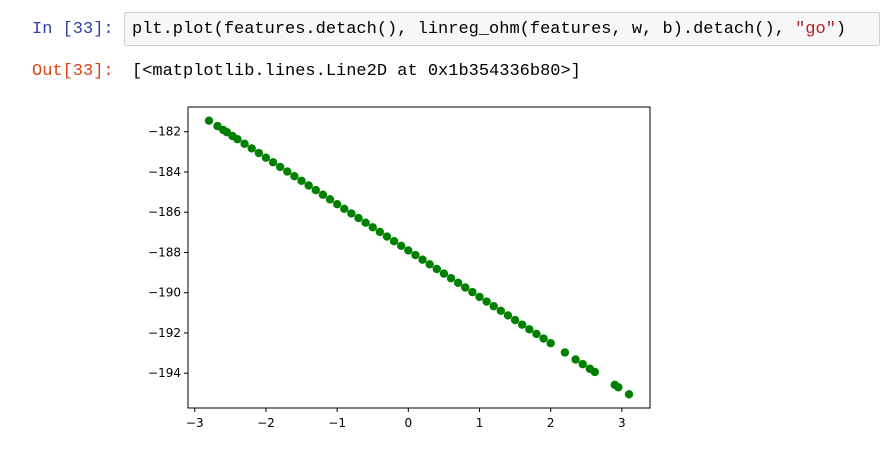  I want to click on code-string: "go", so click(815, 29).